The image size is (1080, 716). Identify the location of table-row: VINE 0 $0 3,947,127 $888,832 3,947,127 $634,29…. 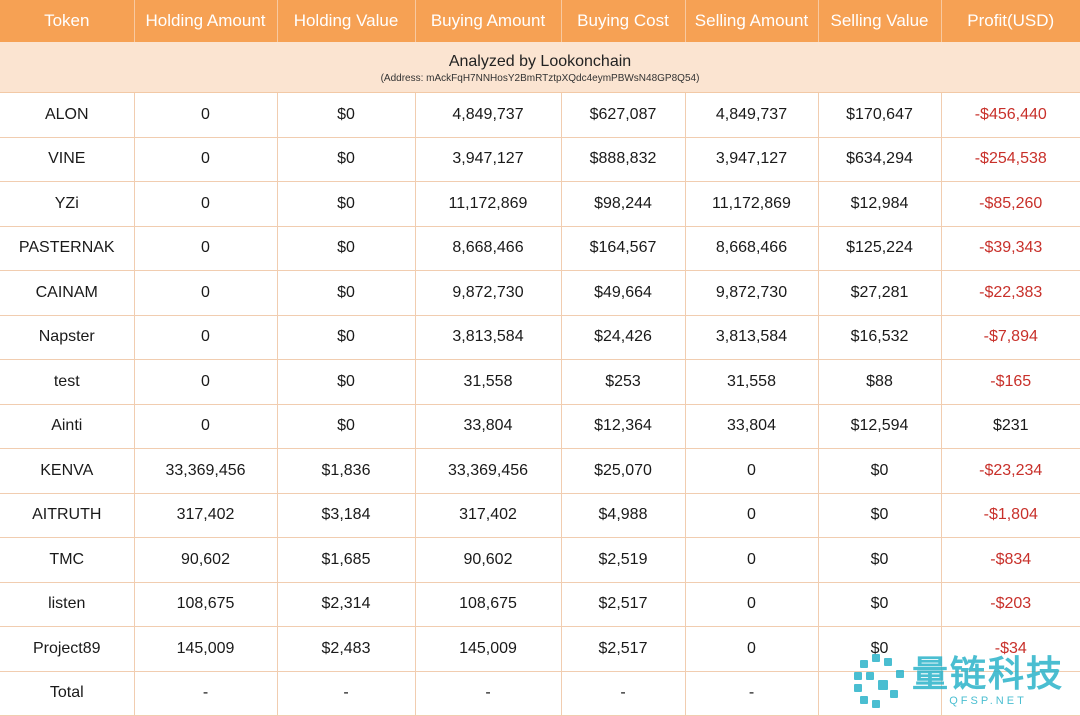
(540, 159).